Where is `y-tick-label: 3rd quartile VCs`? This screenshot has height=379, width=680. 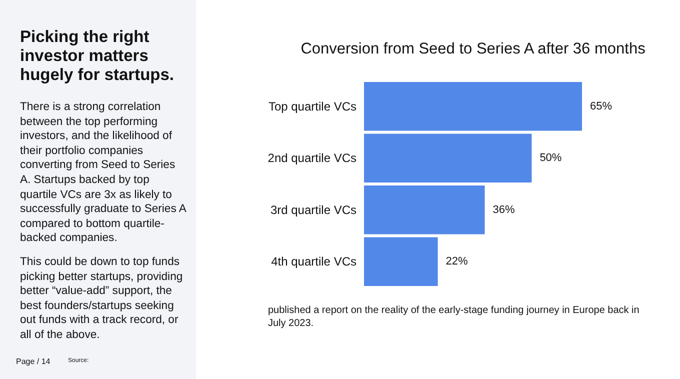 y-tick-label: 3rd quartile VCs is located at coordinates (313, 209).